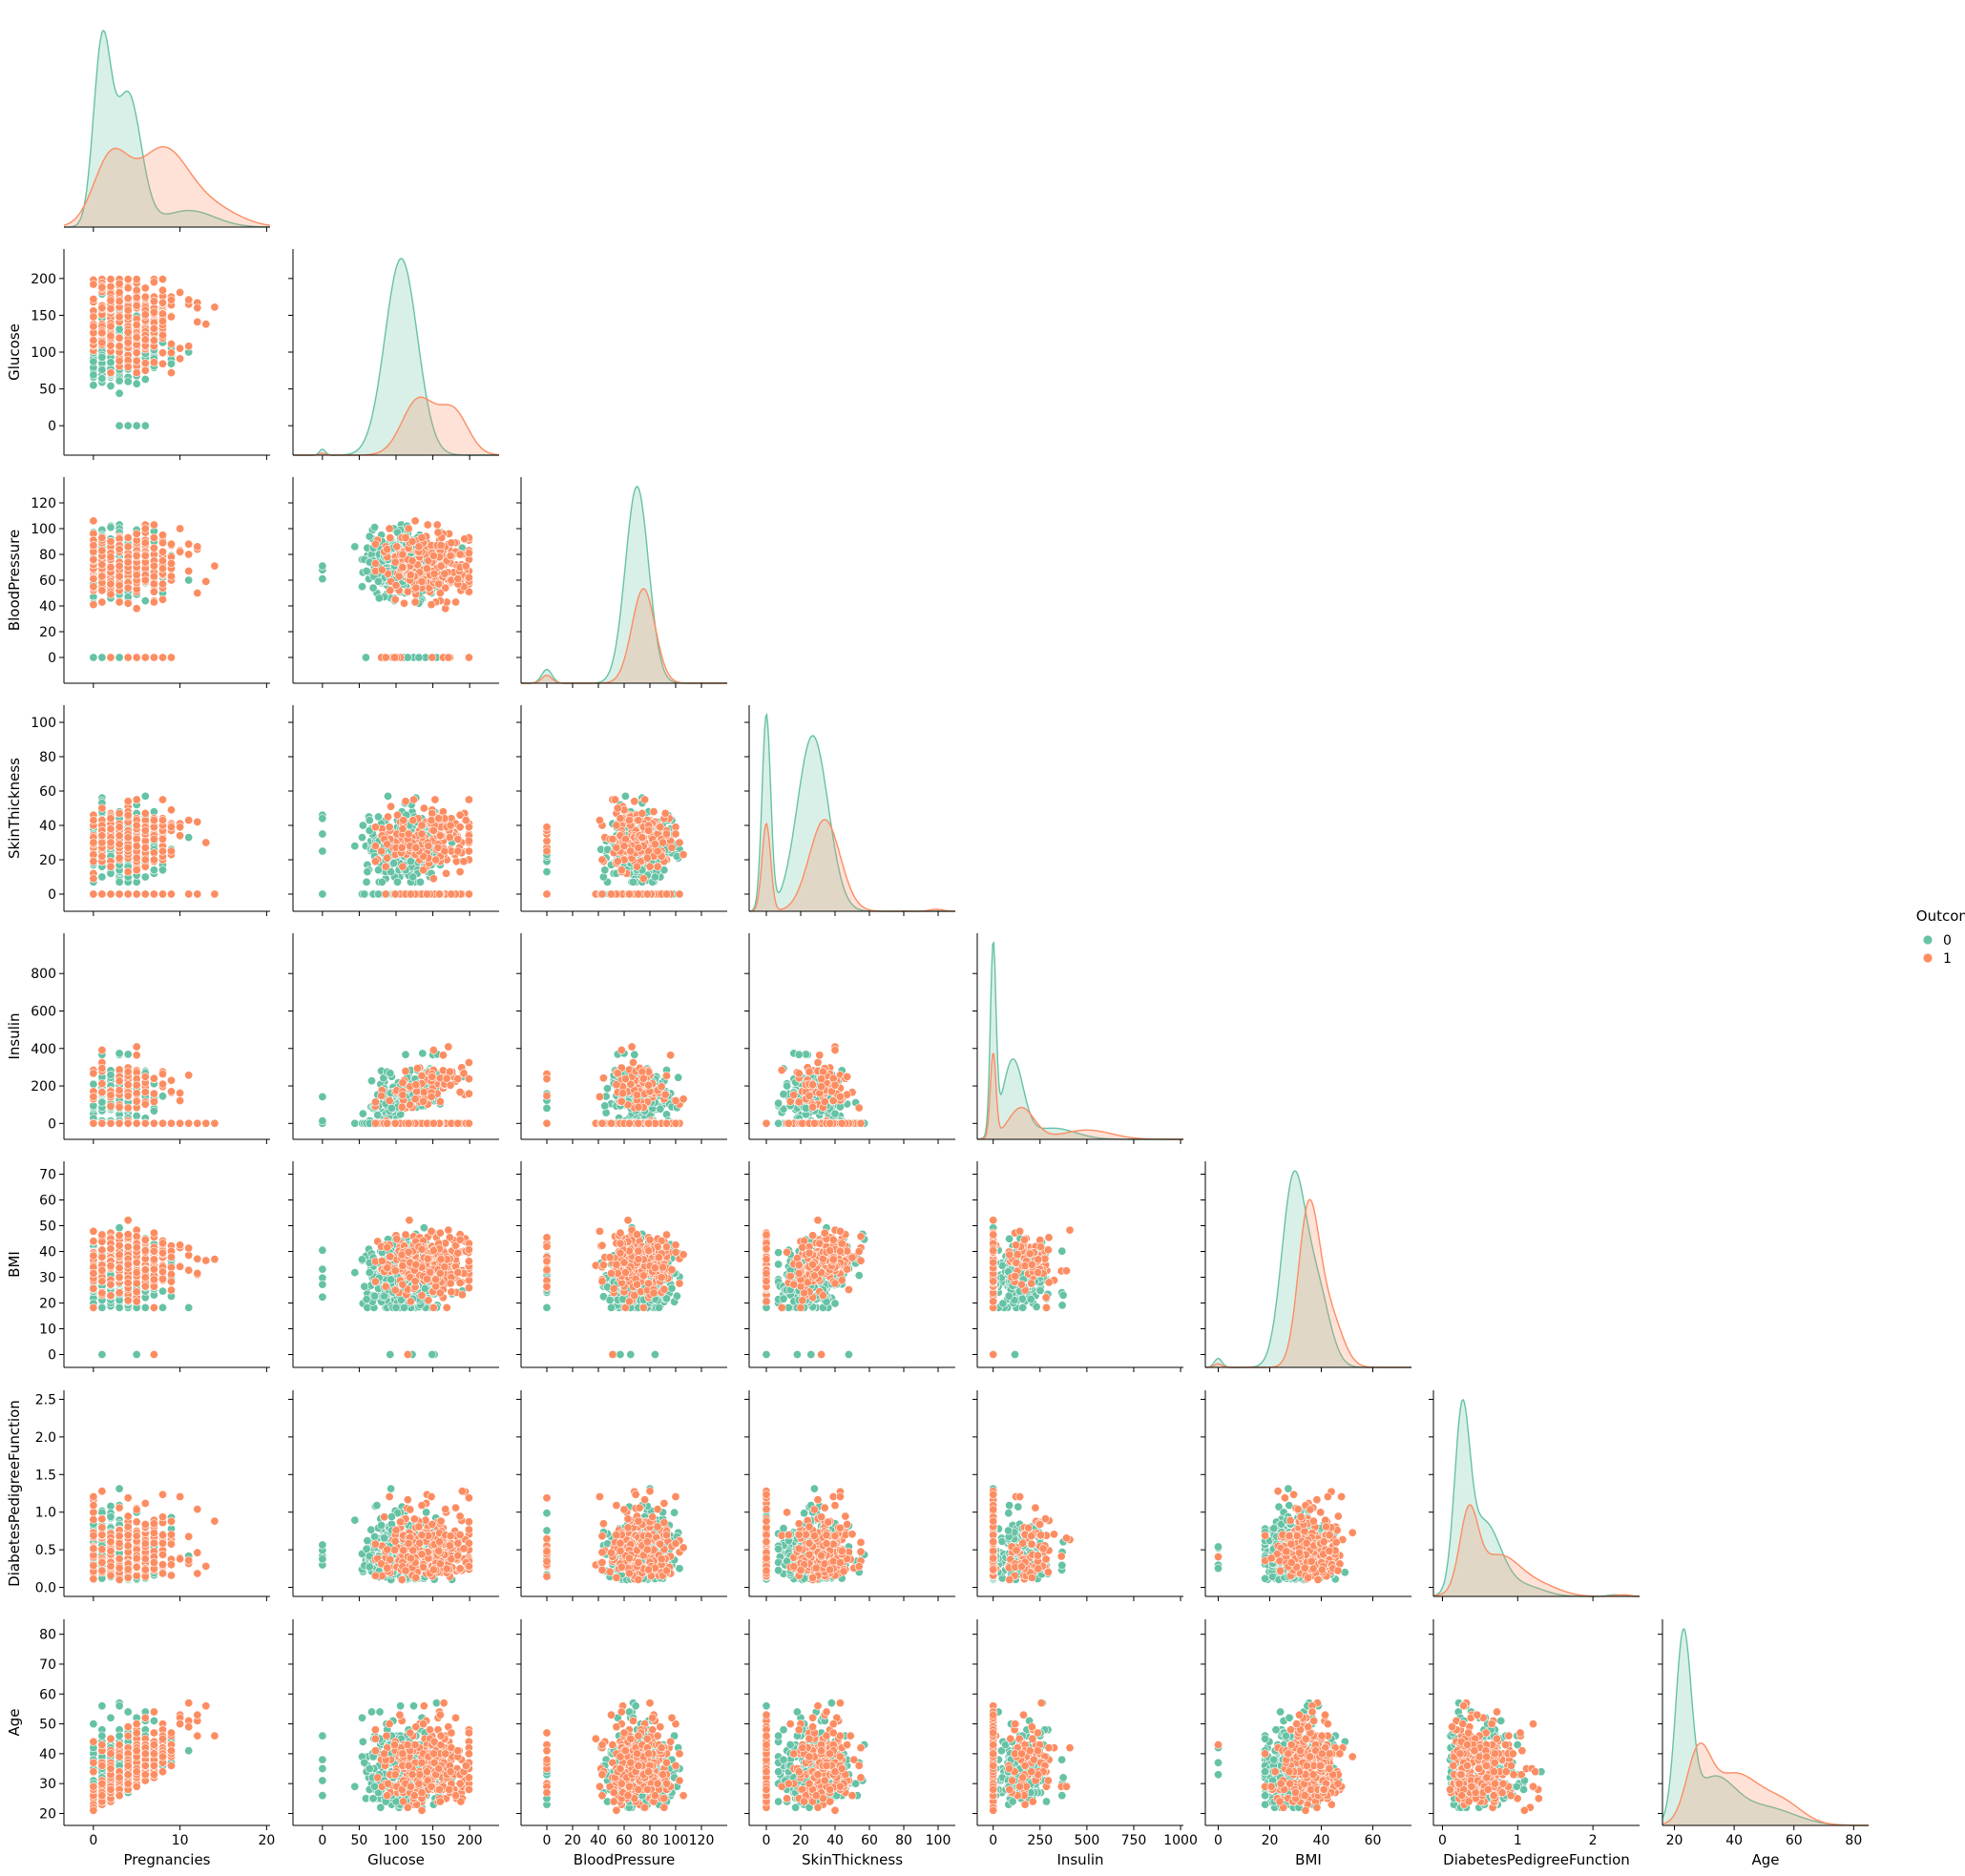 The image size is (1965, 1876). What do you see at coordinates (167, 131) in the screenshot?
I see `panel-pregnancies-vs-pregnancies` at bounding box center [167, 131].